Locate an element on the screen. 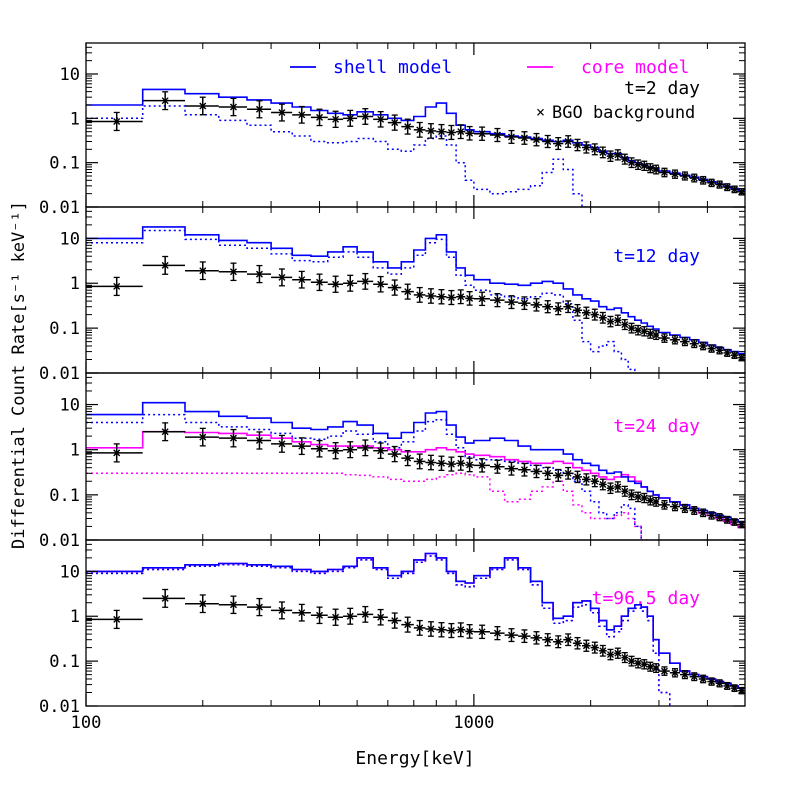 Image resolution: width=789 pixels, height=793 pixels. y-tick-label: 0.1 is located at coordinates (64, 662).